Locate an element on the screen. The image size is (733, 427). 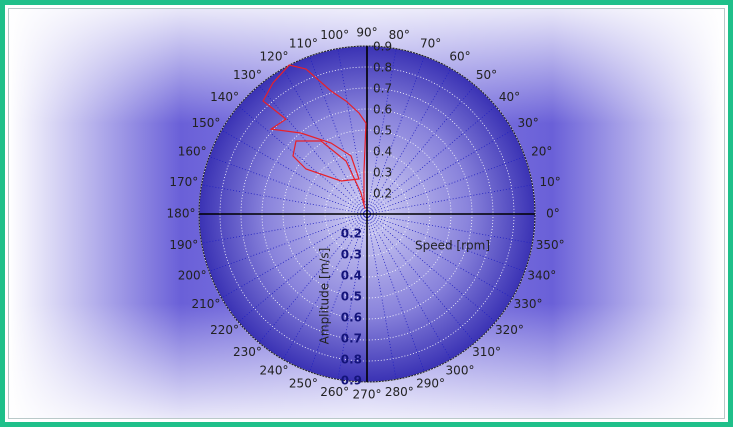
r-tick-label-lower: 0.5 is located at coordinates (351, 297).